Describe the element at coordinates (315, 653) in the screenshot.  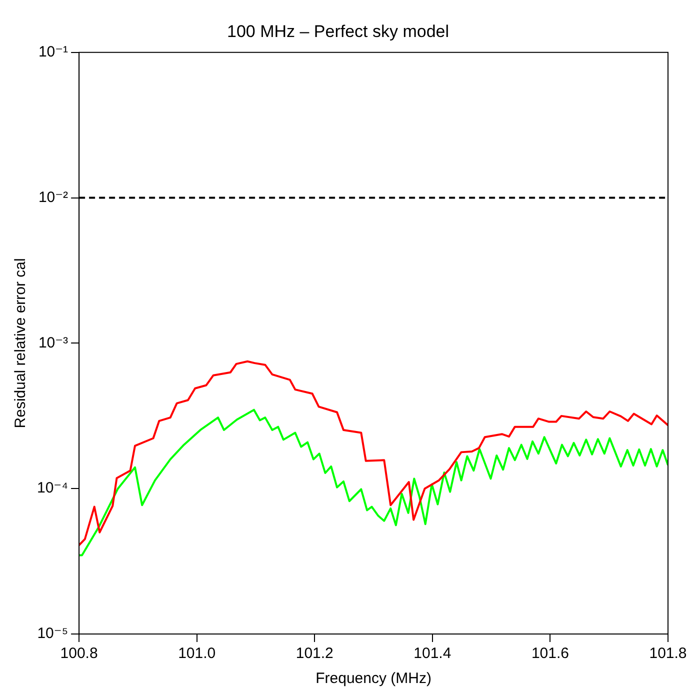
I see `x-tick-label: 101.2` at that location.